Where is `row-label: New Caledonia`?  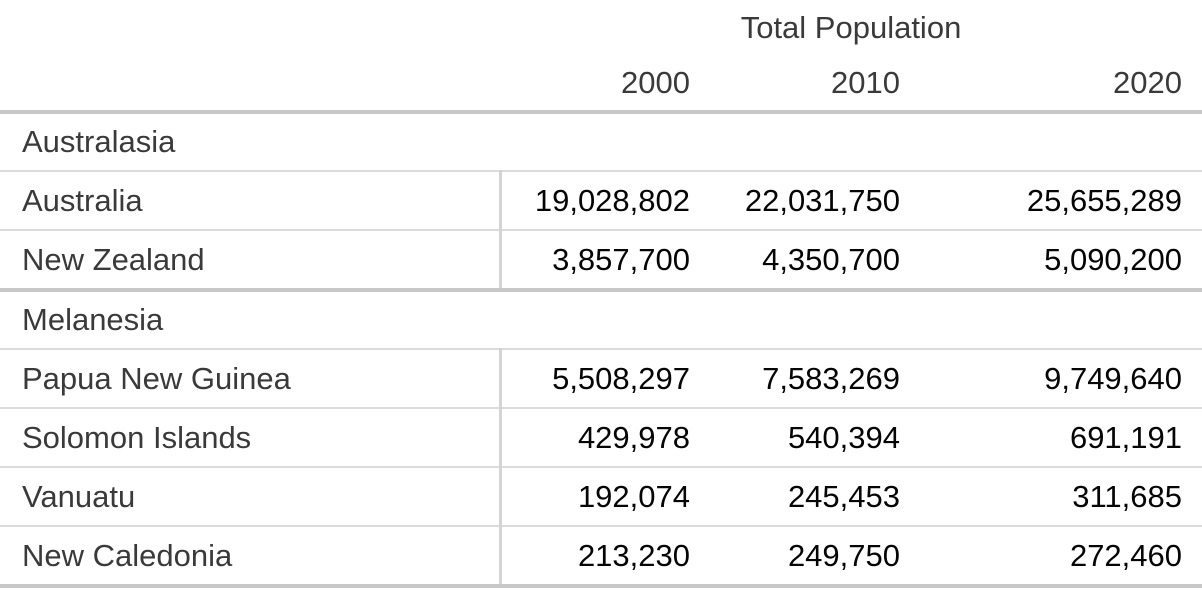 row-label: New Caledonia is located at coordinates (251, 557).